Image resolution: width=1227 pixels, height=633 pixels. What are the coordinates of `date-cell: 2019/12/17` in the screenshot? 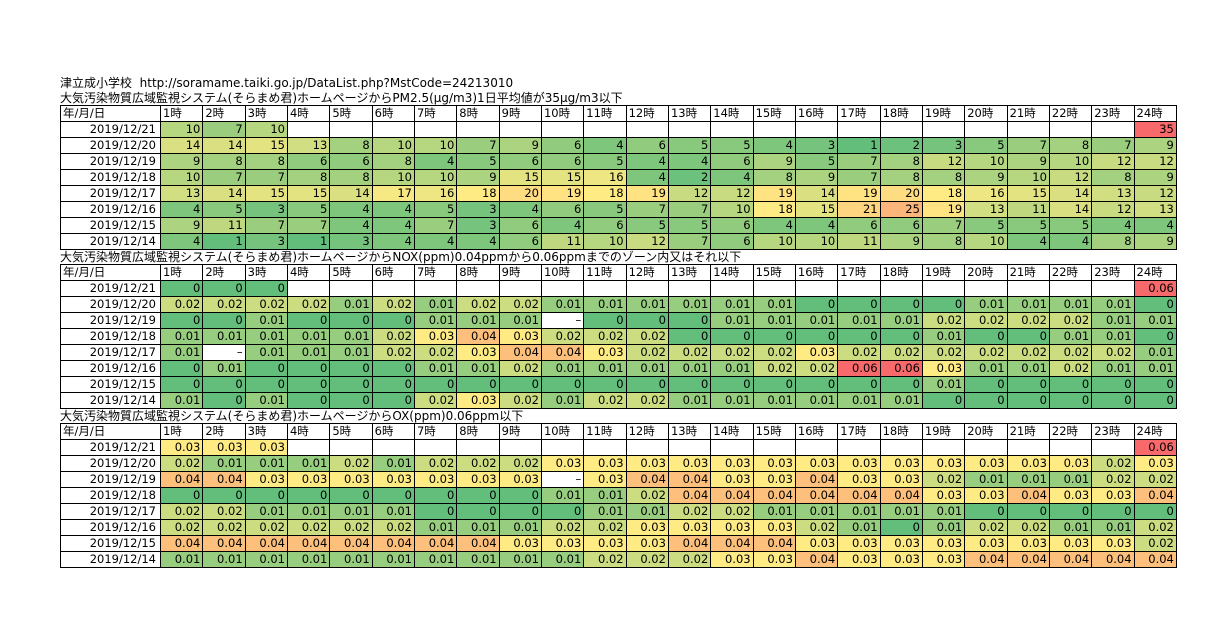 It's located at (110, 193).